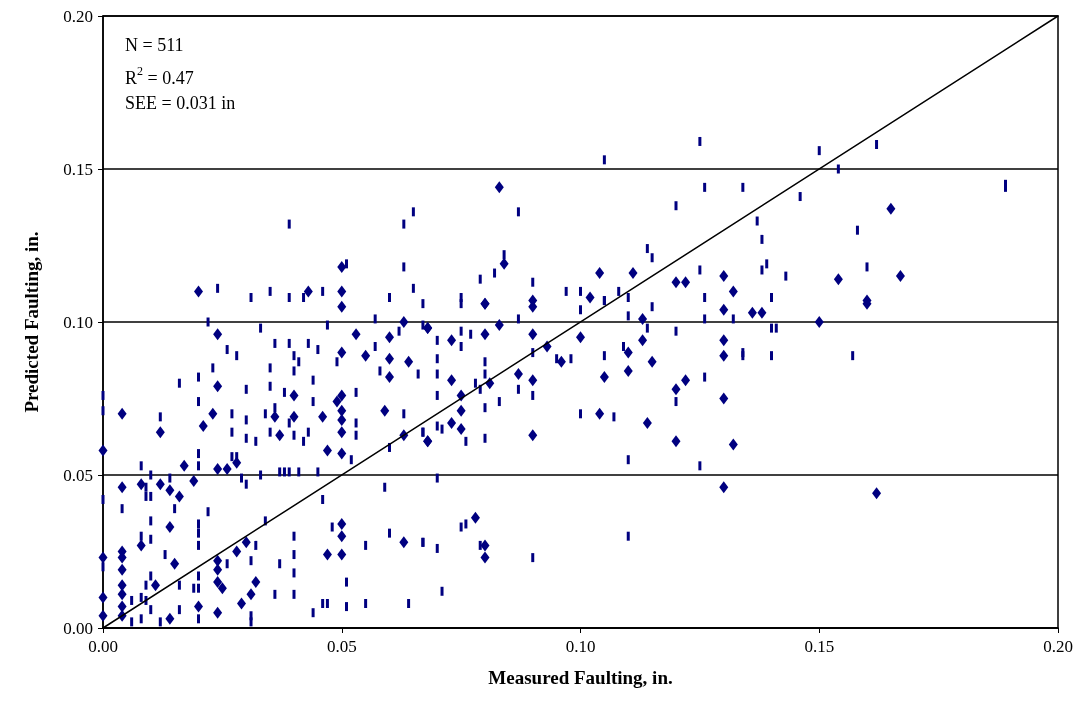  What do you see at coordinates (580, 646) in the screenshot?
I see `x-tick-label: 0.10` at bounding box center [580, 646].